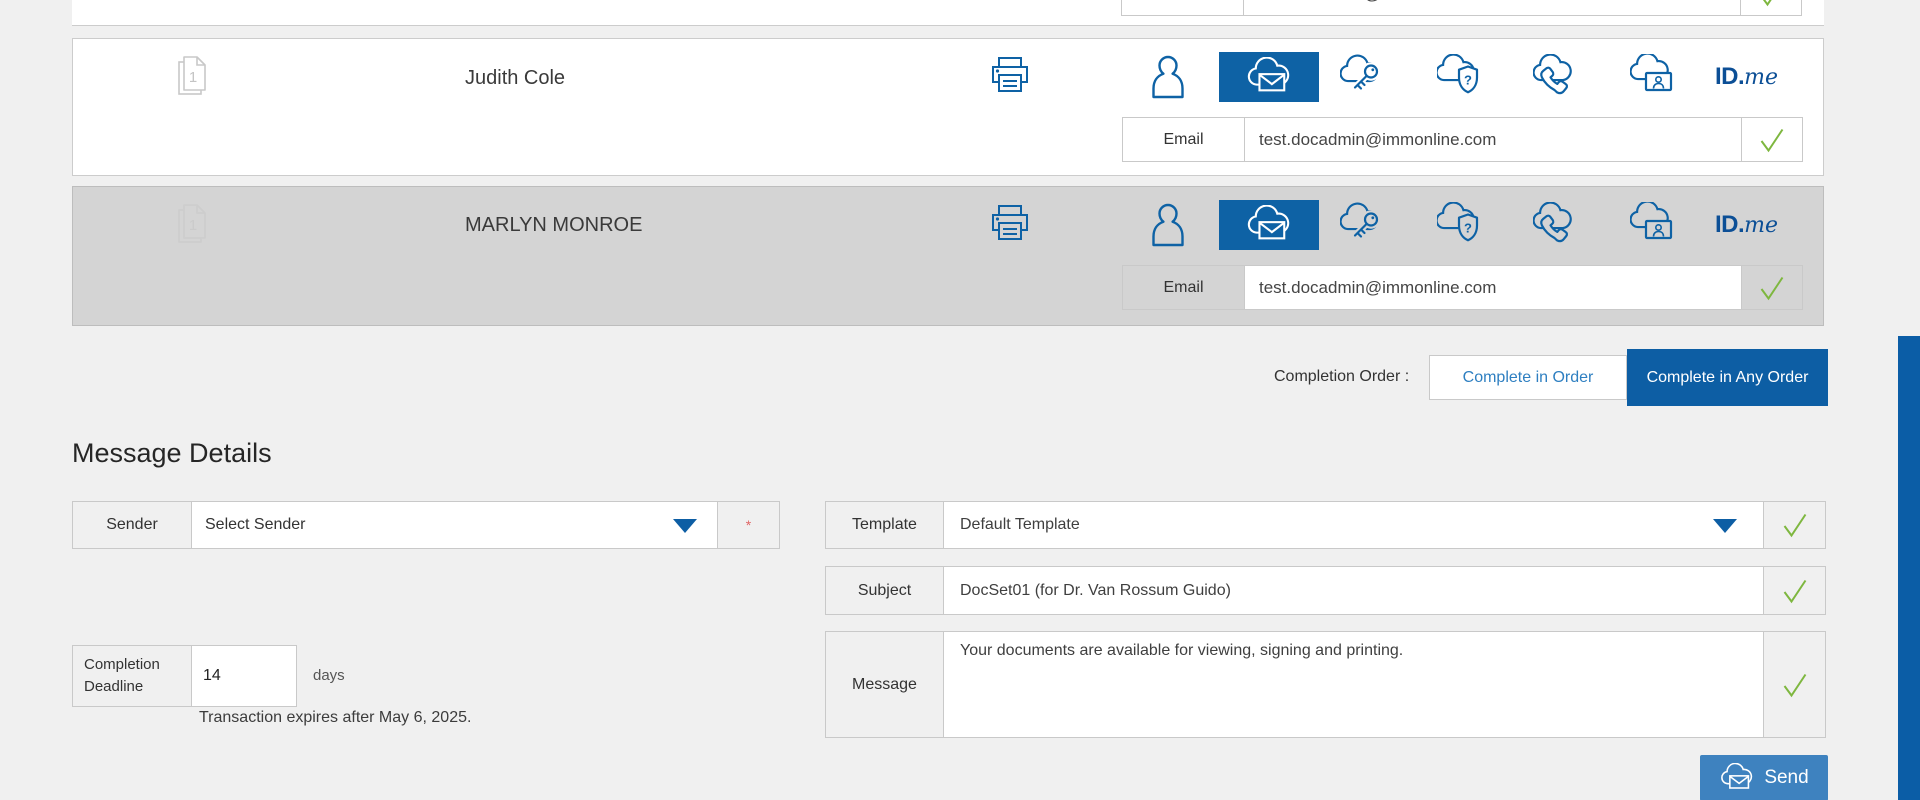  I want to click on sender-dropdown: Select Sender, so click(454, 525).